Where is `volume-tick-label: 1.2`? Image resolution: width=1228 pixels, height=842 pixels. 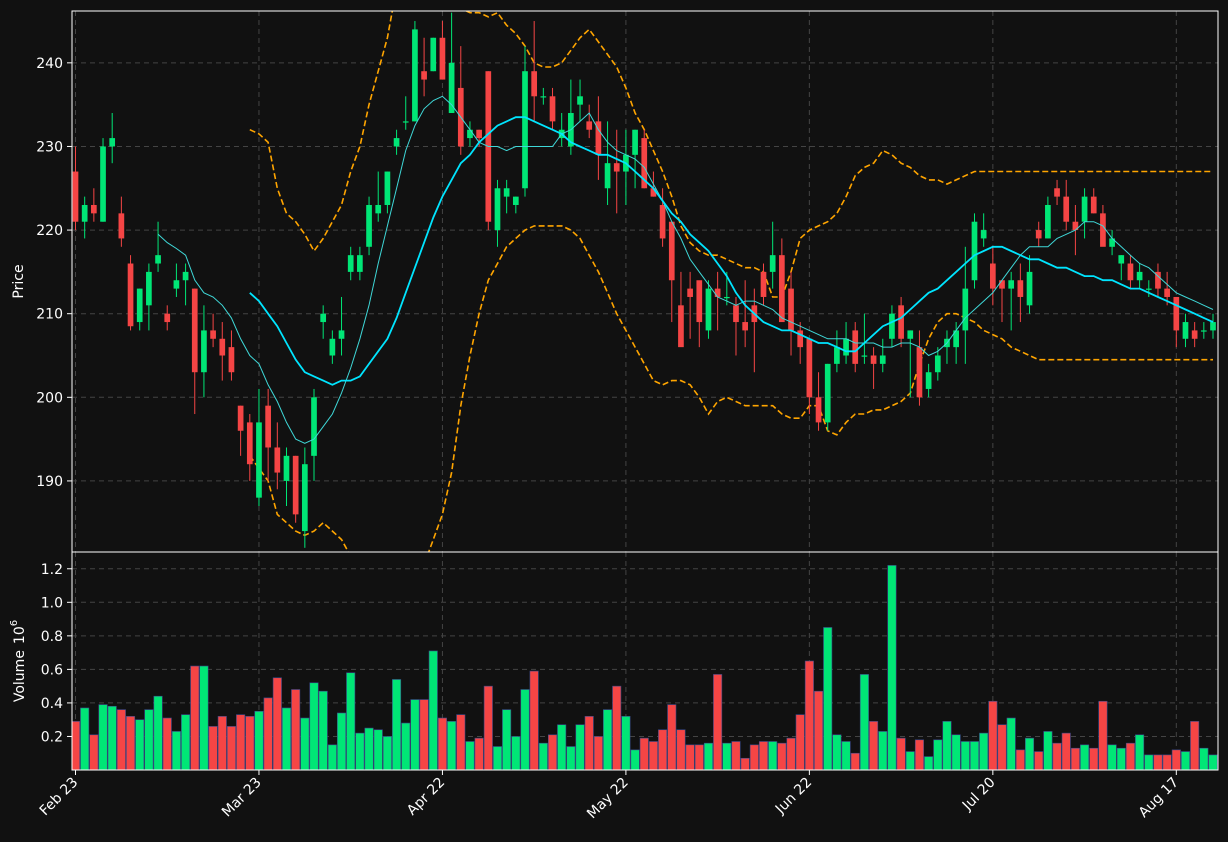
volume-tick-label: 1.2 is located at coordinates (52, 570).